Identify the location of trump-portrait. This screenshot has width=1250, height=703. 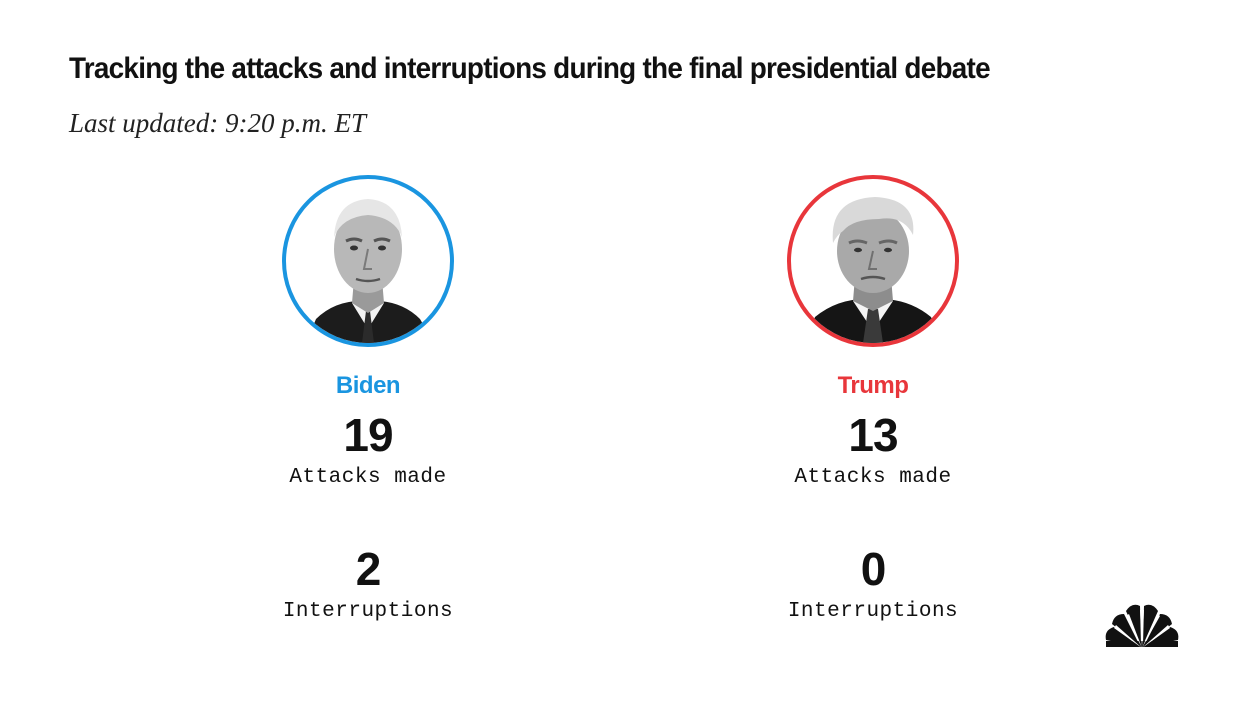
(873, 261).